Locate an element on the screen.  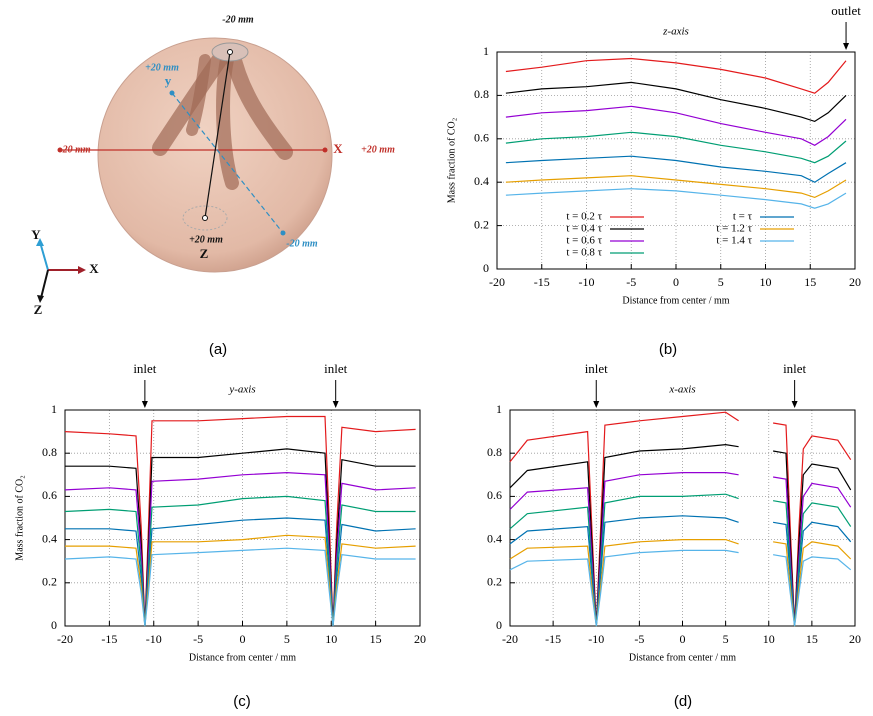
disk is located at coordinates (205, 218).